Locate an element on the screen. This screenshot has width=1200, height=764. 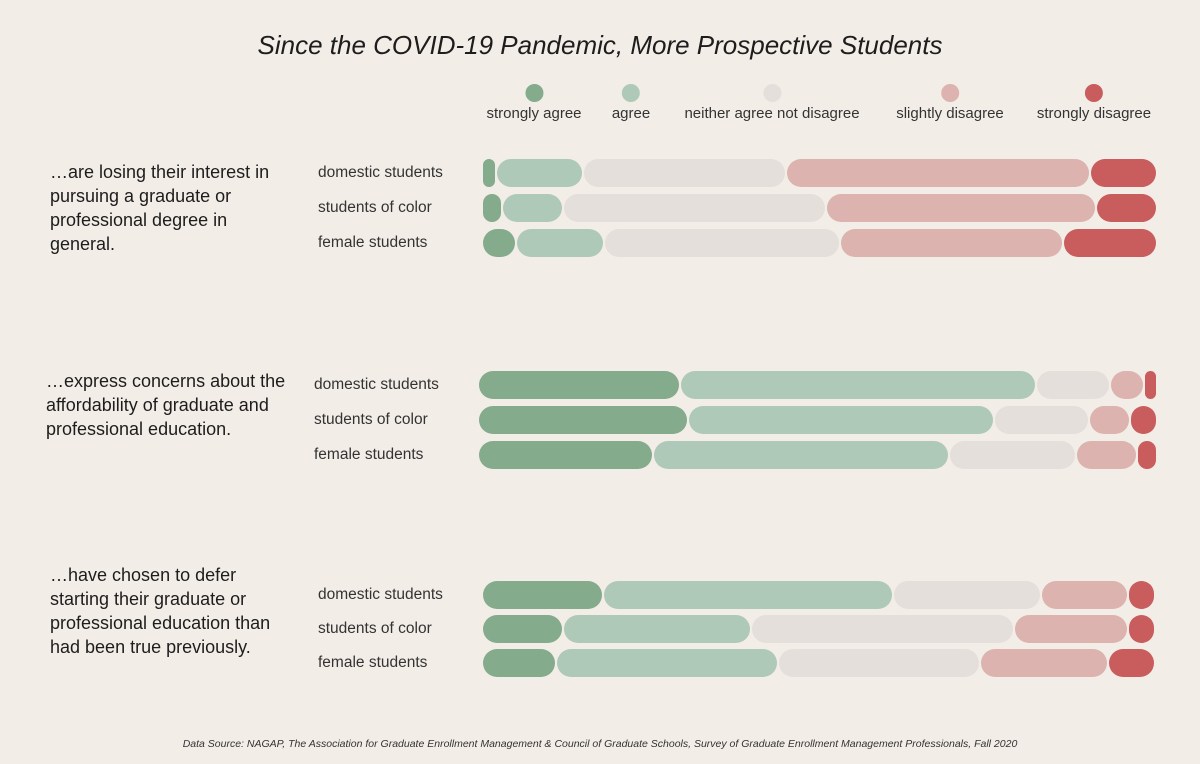
legend-label: neither agree not disagree is located at coordinates (772, 113).